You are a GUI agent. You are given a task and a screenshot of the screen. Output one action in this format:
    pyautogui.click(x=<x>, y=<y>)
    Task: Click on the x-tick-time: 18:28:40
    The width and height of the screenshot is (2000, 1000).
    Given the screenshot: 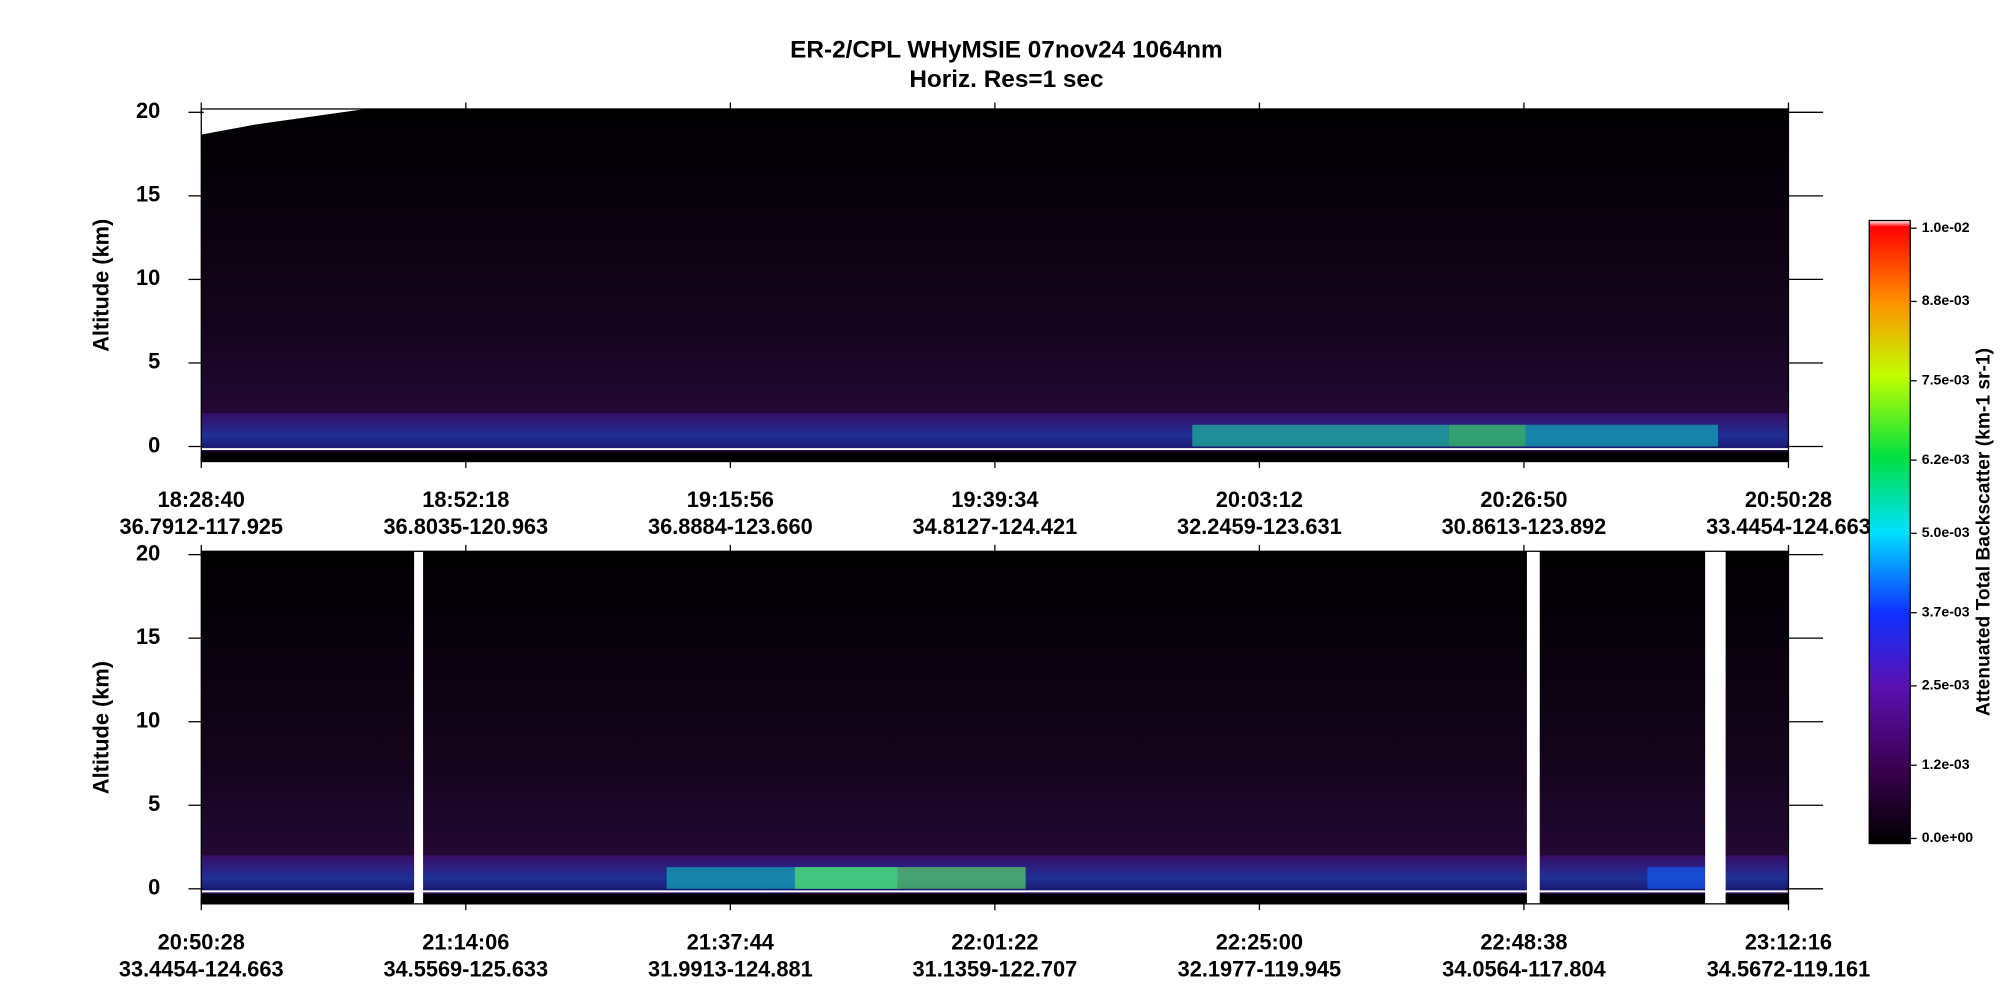 What is the action you would take?
    pyautogui.click(x=201, y=499)
    